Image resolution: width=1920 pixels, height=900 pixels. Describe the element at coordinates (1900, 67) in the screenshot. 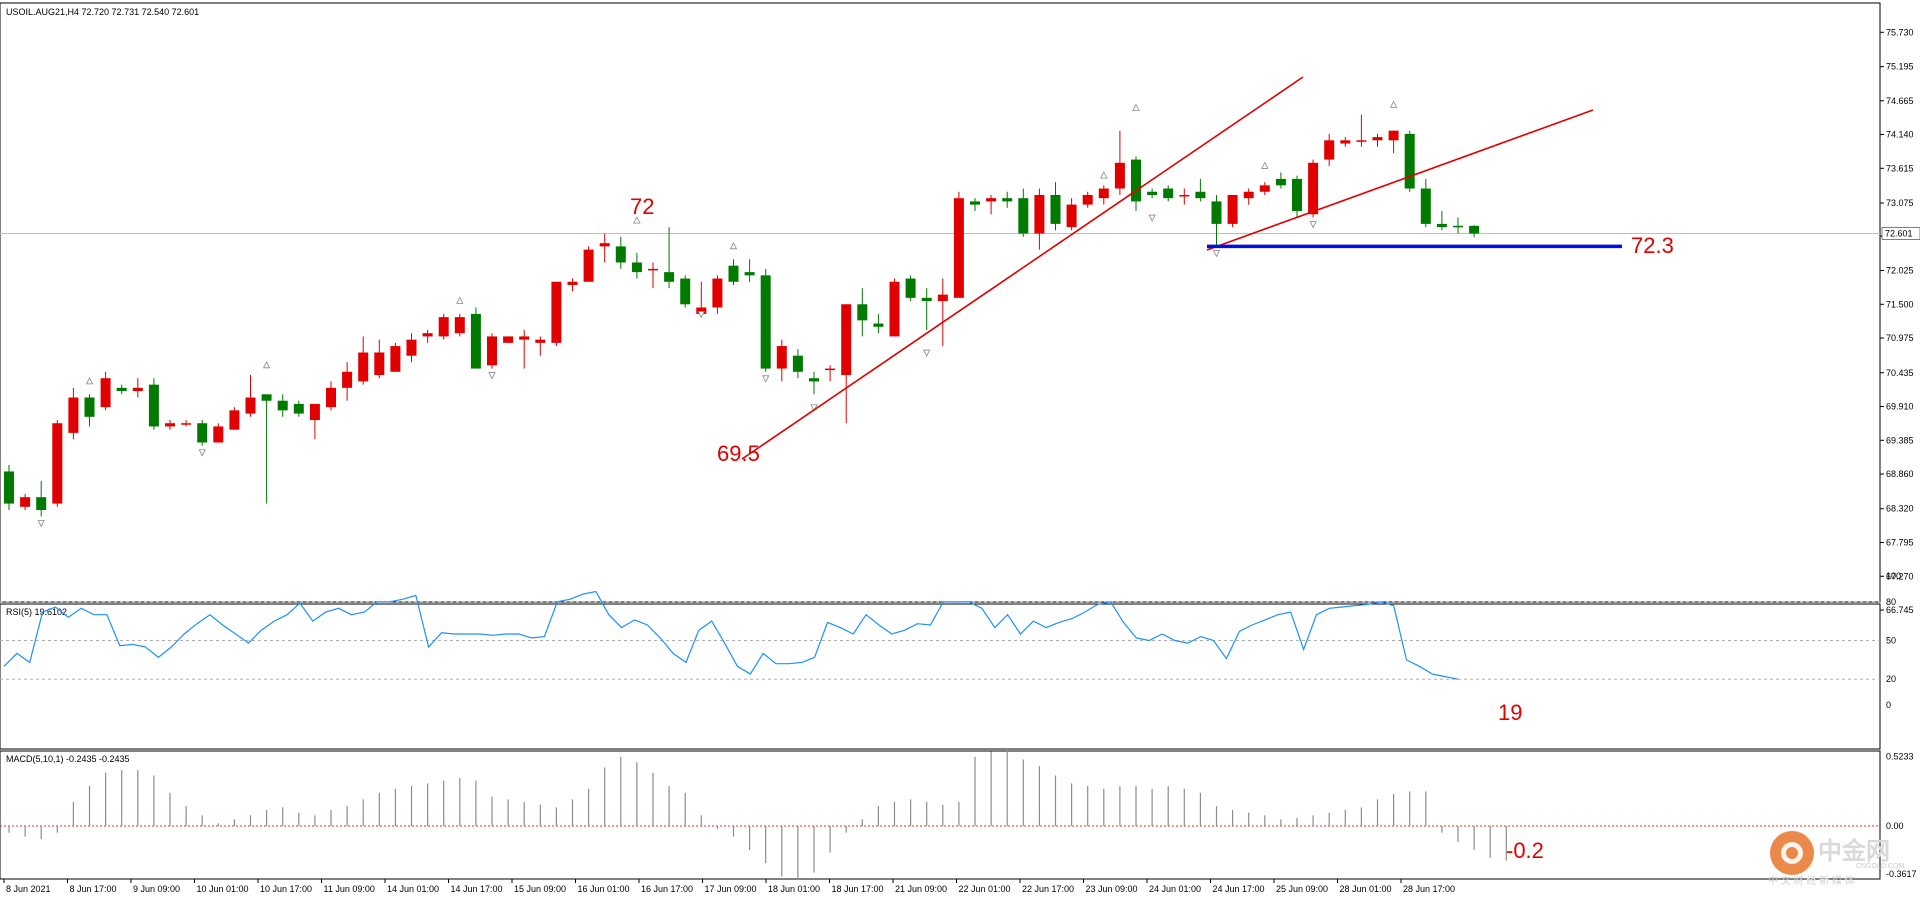

I see `price-tick-label: 75.195` at that location.